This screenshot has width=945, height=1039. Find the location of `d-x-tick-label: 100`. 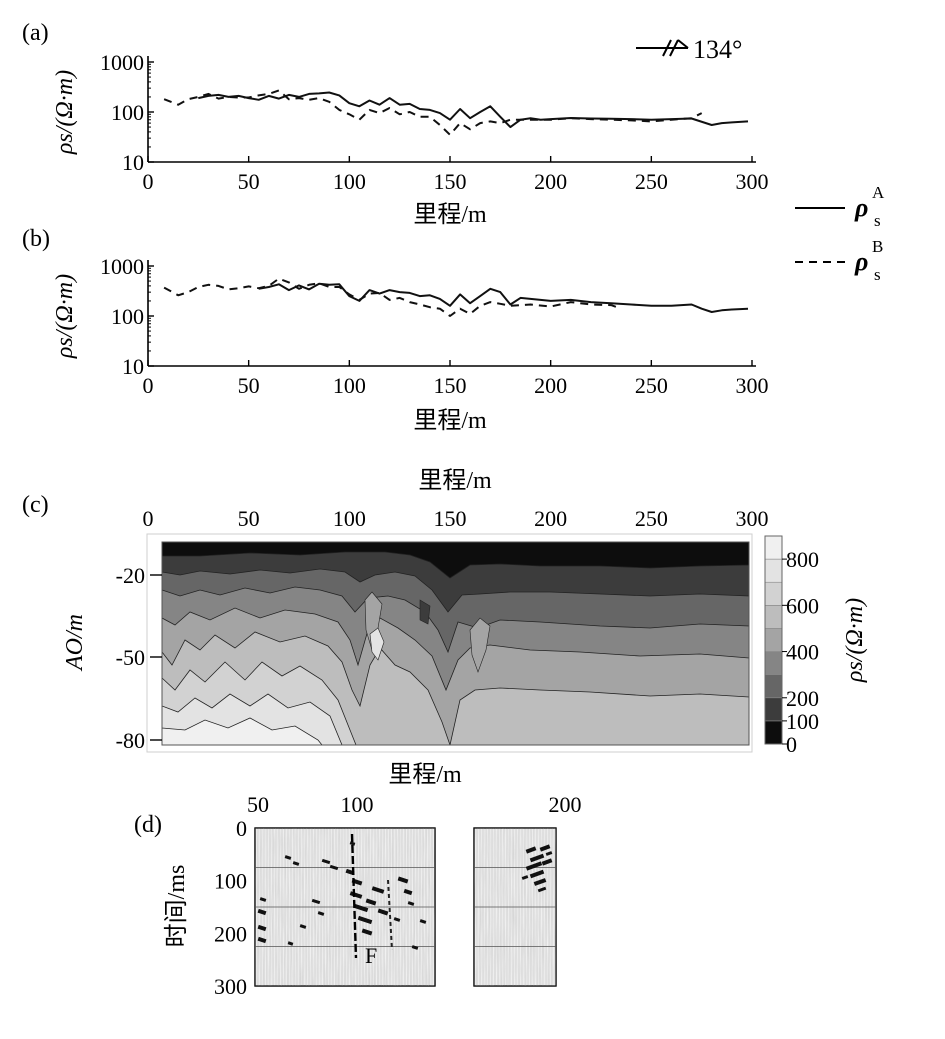

d-x-tick-label: 100 is located at coordinates (357, 804).